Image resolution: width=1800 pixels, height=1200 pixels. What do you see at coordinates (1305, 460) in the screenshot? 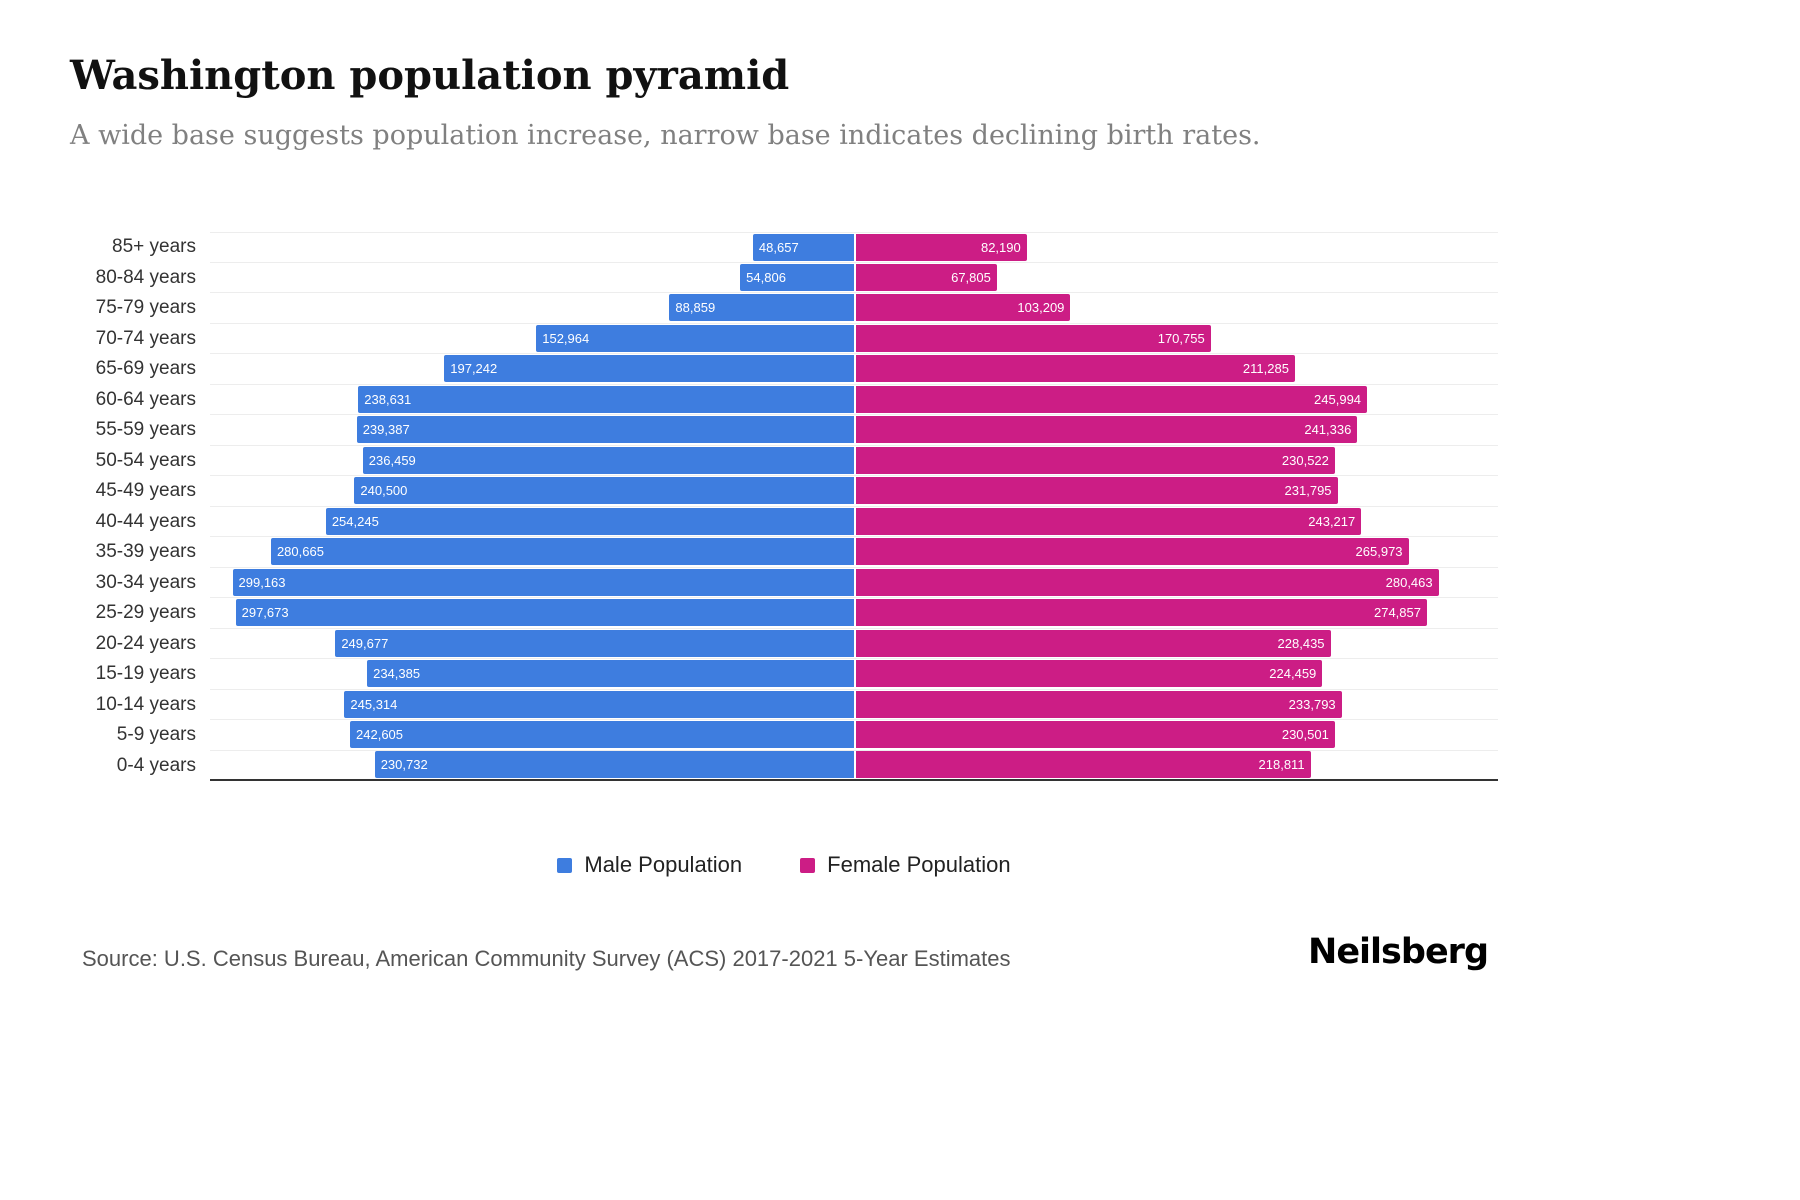
I see `female-bar-value: 230,522` at bounding box center [1305, 460].